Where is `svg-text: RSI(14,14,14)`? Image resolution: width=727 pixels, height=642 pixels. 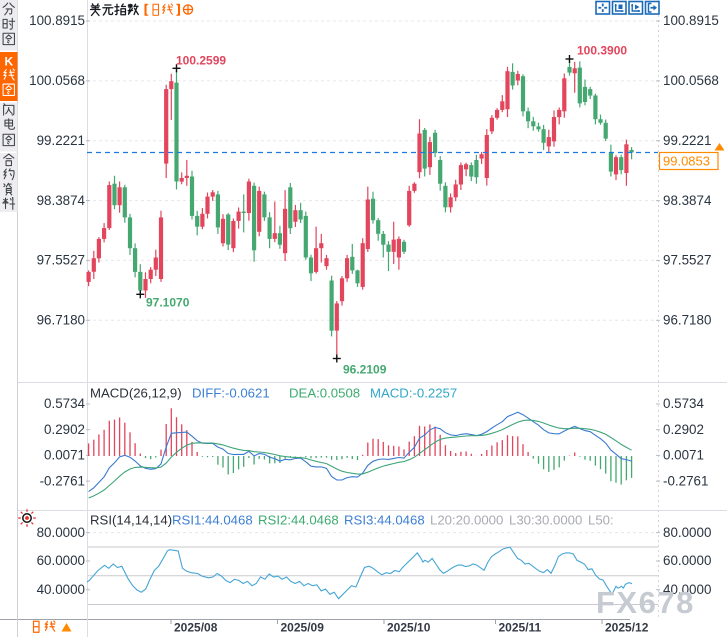
svg-text: RSI(14,14,14) is located at coordinates (131, 520).